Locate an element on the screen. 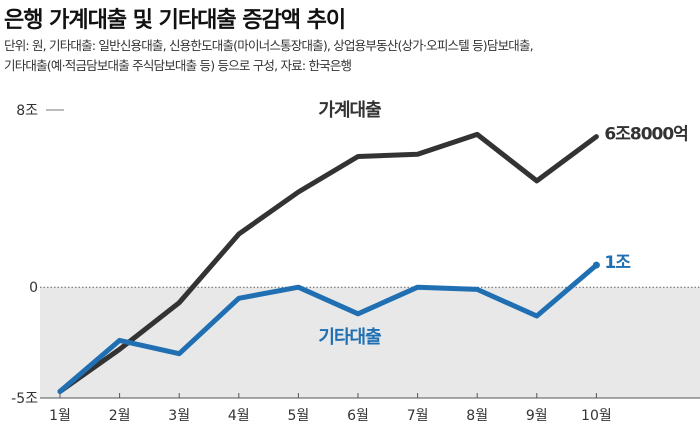  y-tick-label: 8조 is located at coordinates (27, 111).